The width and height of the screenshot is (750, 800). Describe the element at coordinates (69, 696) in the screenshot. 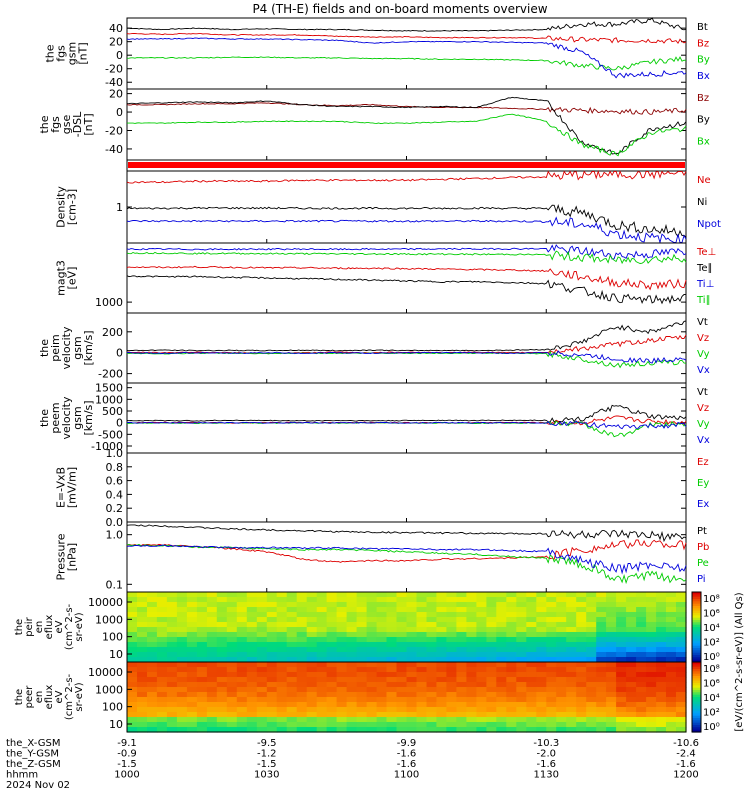

I see `ylabel-line: (cm^2-s-` at that location.